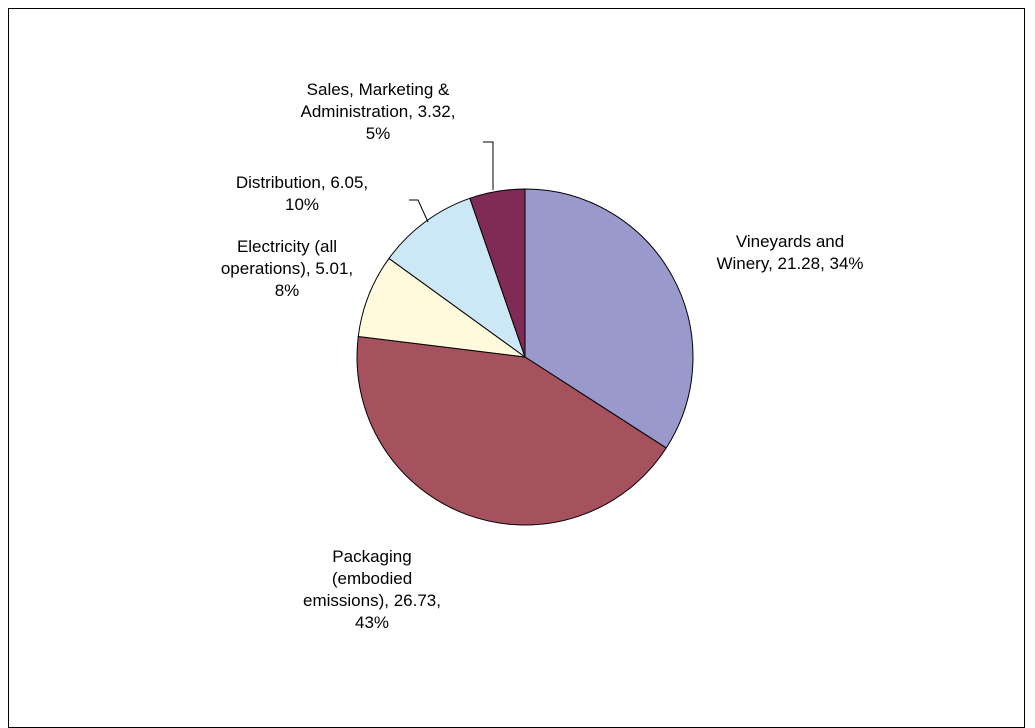  I want to click on leader-lines, so click(451, 182).